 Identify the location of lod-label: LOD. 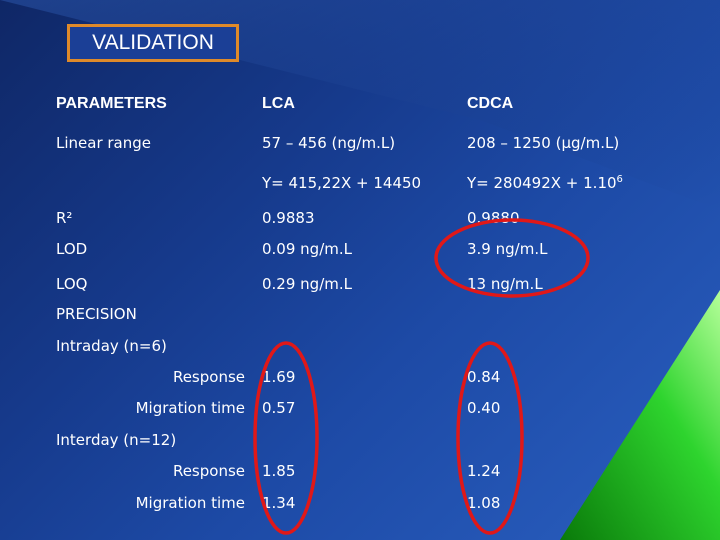
(72, 249).